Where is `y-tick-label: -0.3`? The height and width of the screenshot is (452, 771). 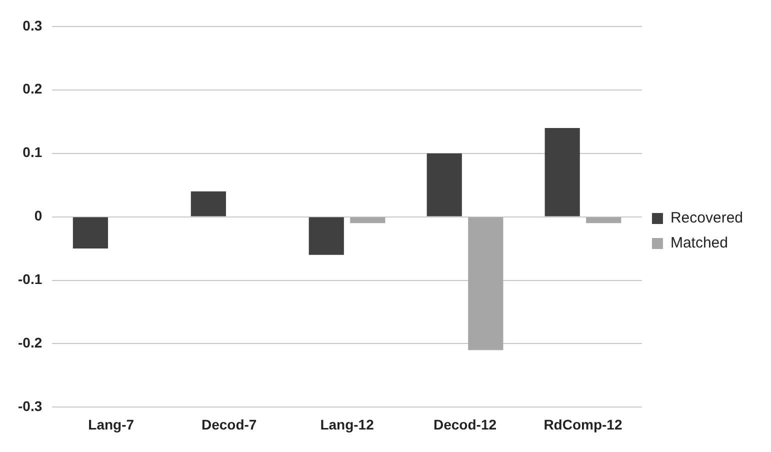
y-tick-label: -0.3 is located at coordinates (30, 406).